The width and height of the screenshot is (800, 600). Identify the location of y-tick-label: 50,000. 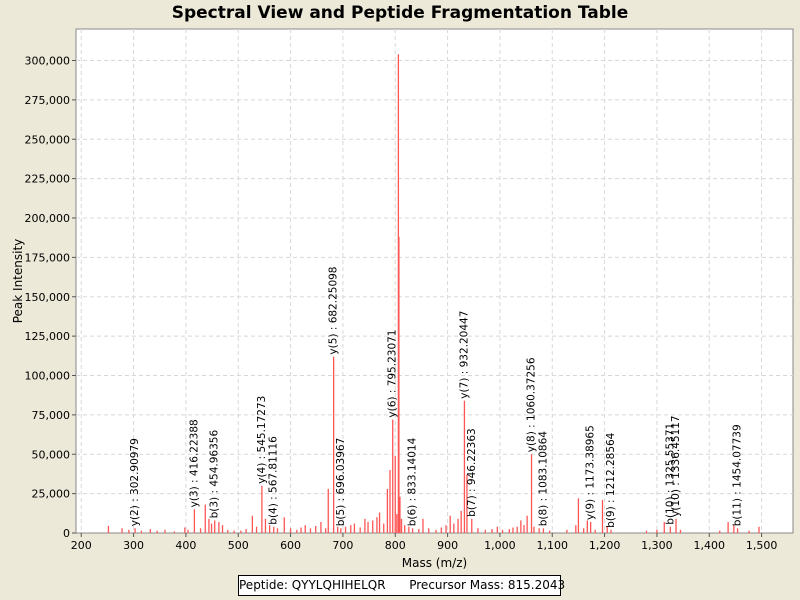
(51, 454).